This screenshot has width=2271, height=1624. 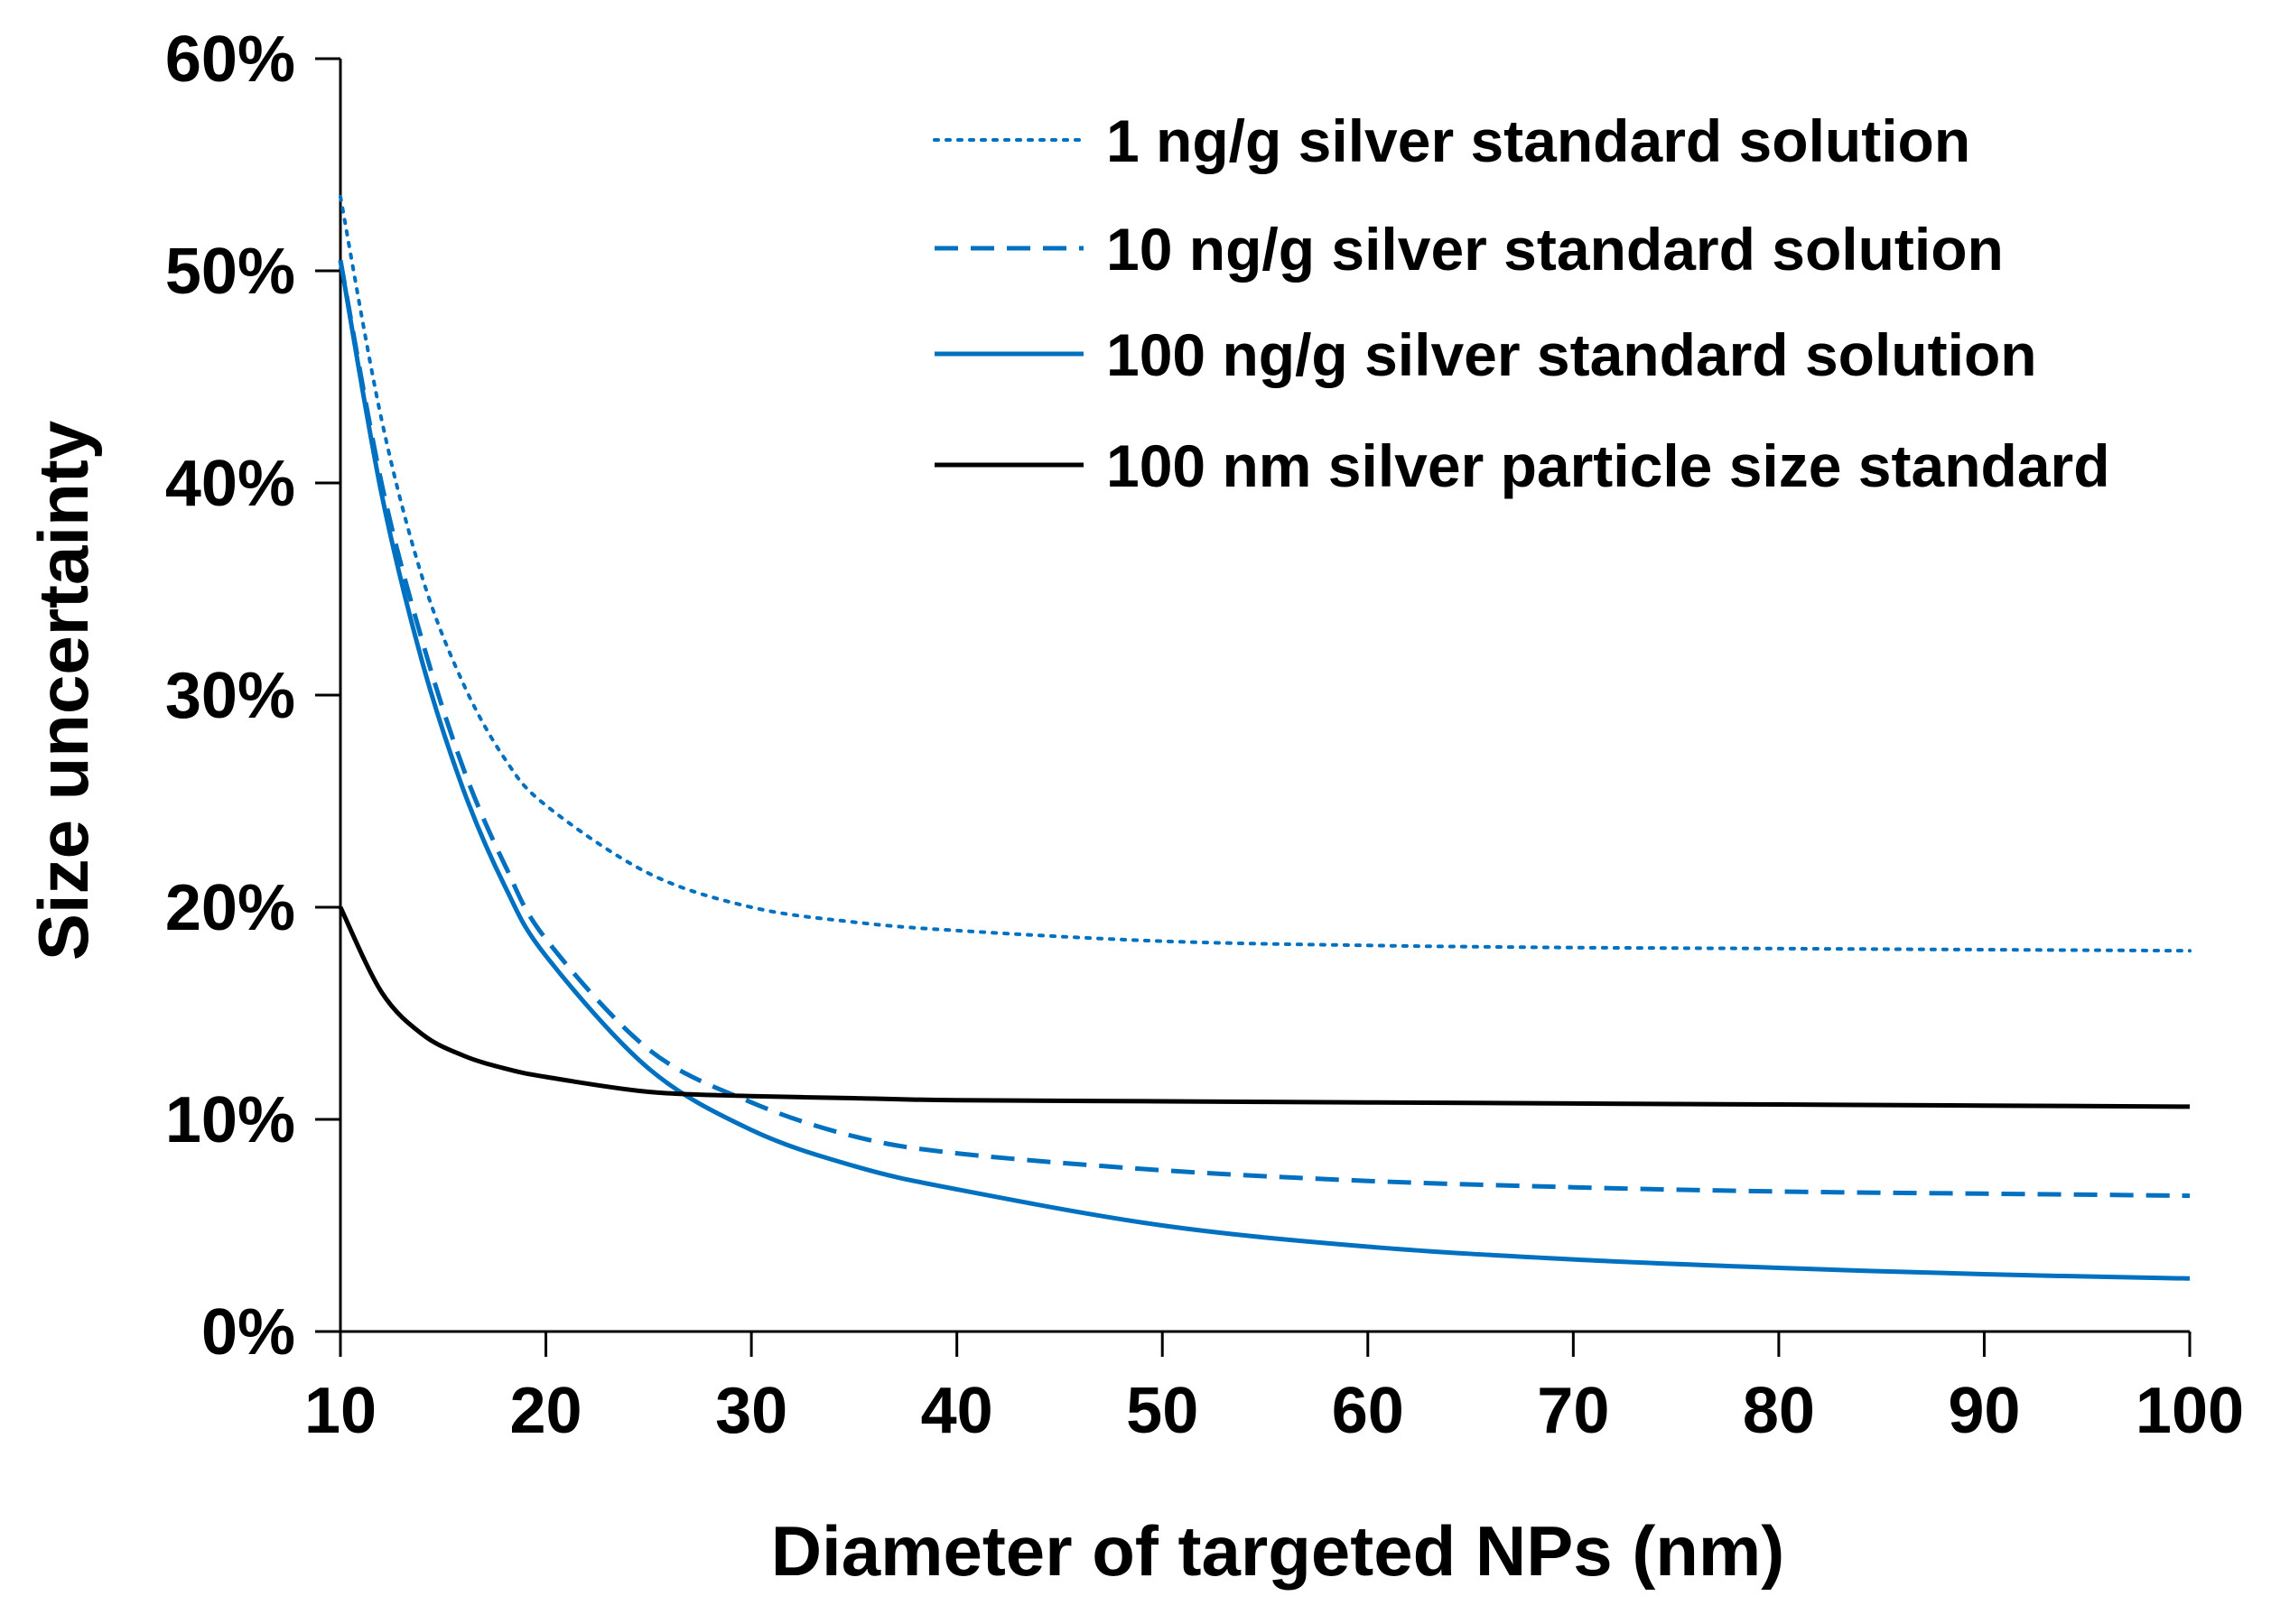 I want to click on x-axis-title: Diameter of targeted NPs (nm), so click(x=1278, y=1551).